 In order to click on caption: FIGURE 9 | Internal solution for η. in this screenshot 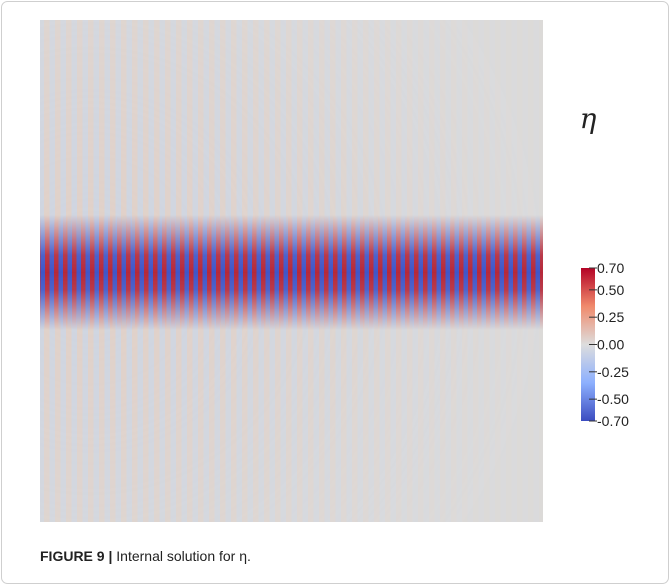, I will do `click(145, 556)`.